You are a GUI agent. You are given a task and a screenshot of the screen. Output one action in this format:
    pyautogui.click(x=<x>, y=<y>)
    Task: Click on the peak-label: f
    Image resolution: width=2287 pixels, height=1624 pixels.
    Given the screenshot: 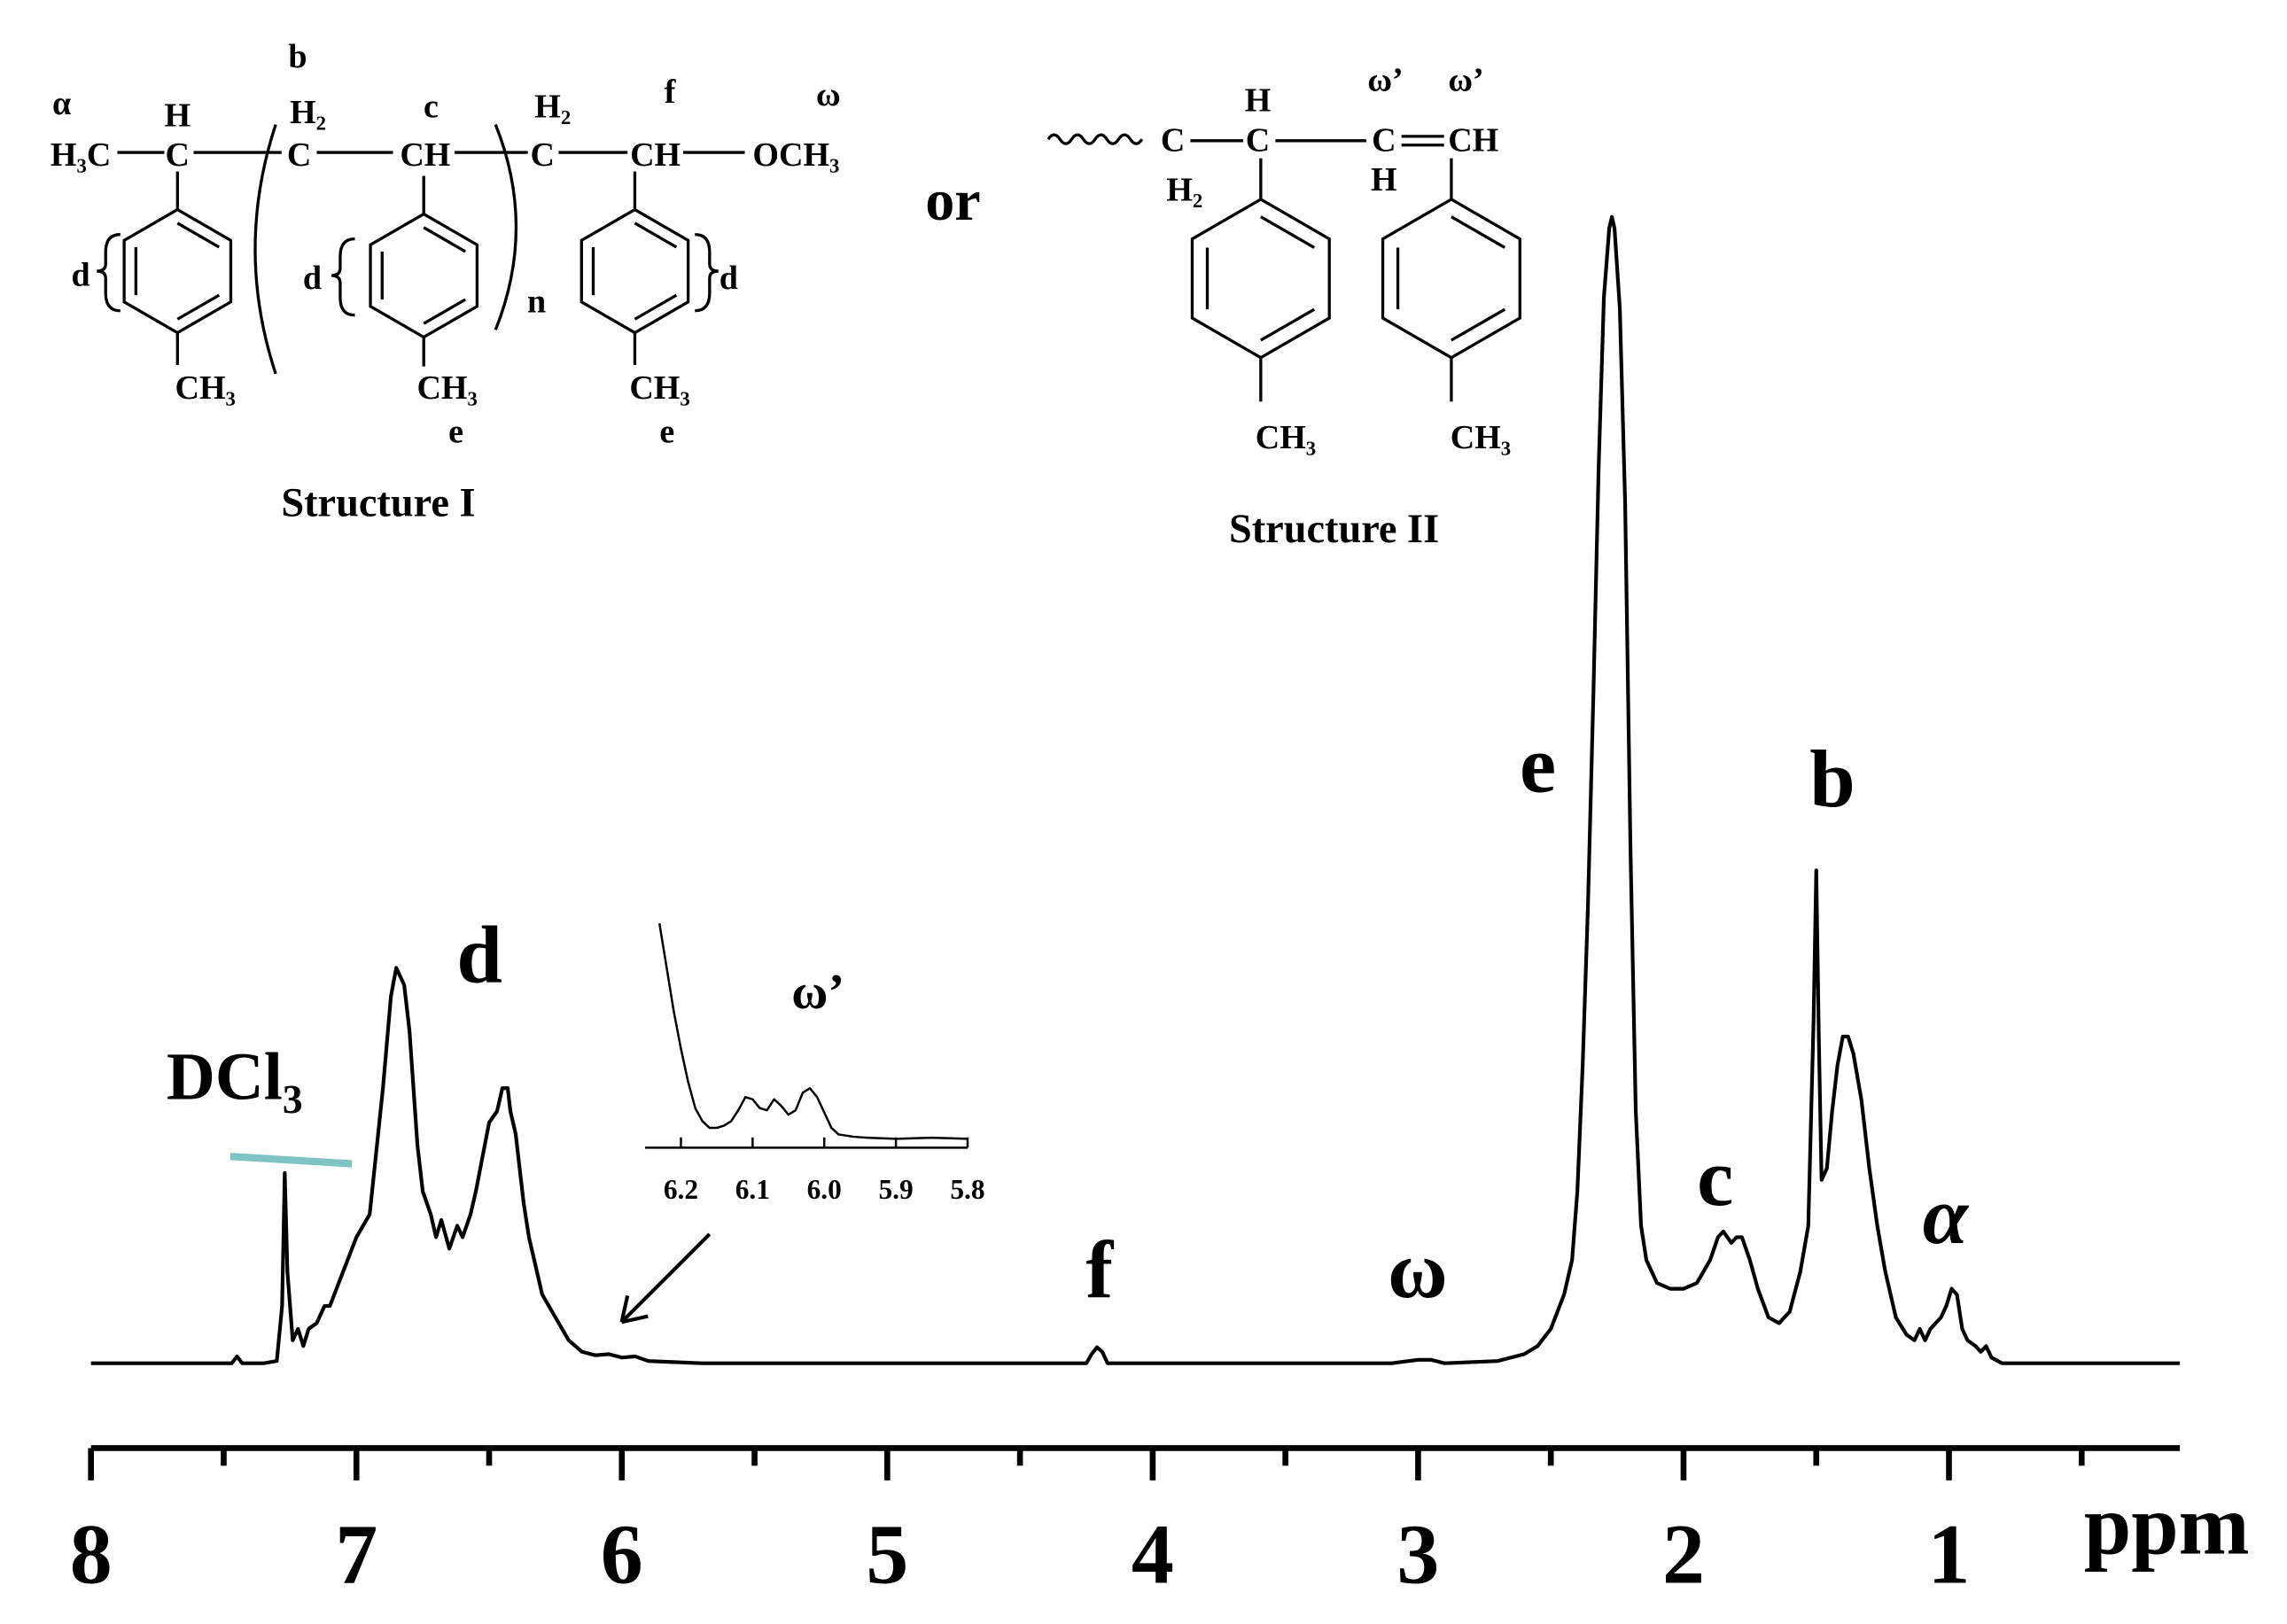 What is the action you would take?
    pyautogui.click(x=1099, y=1270)
    